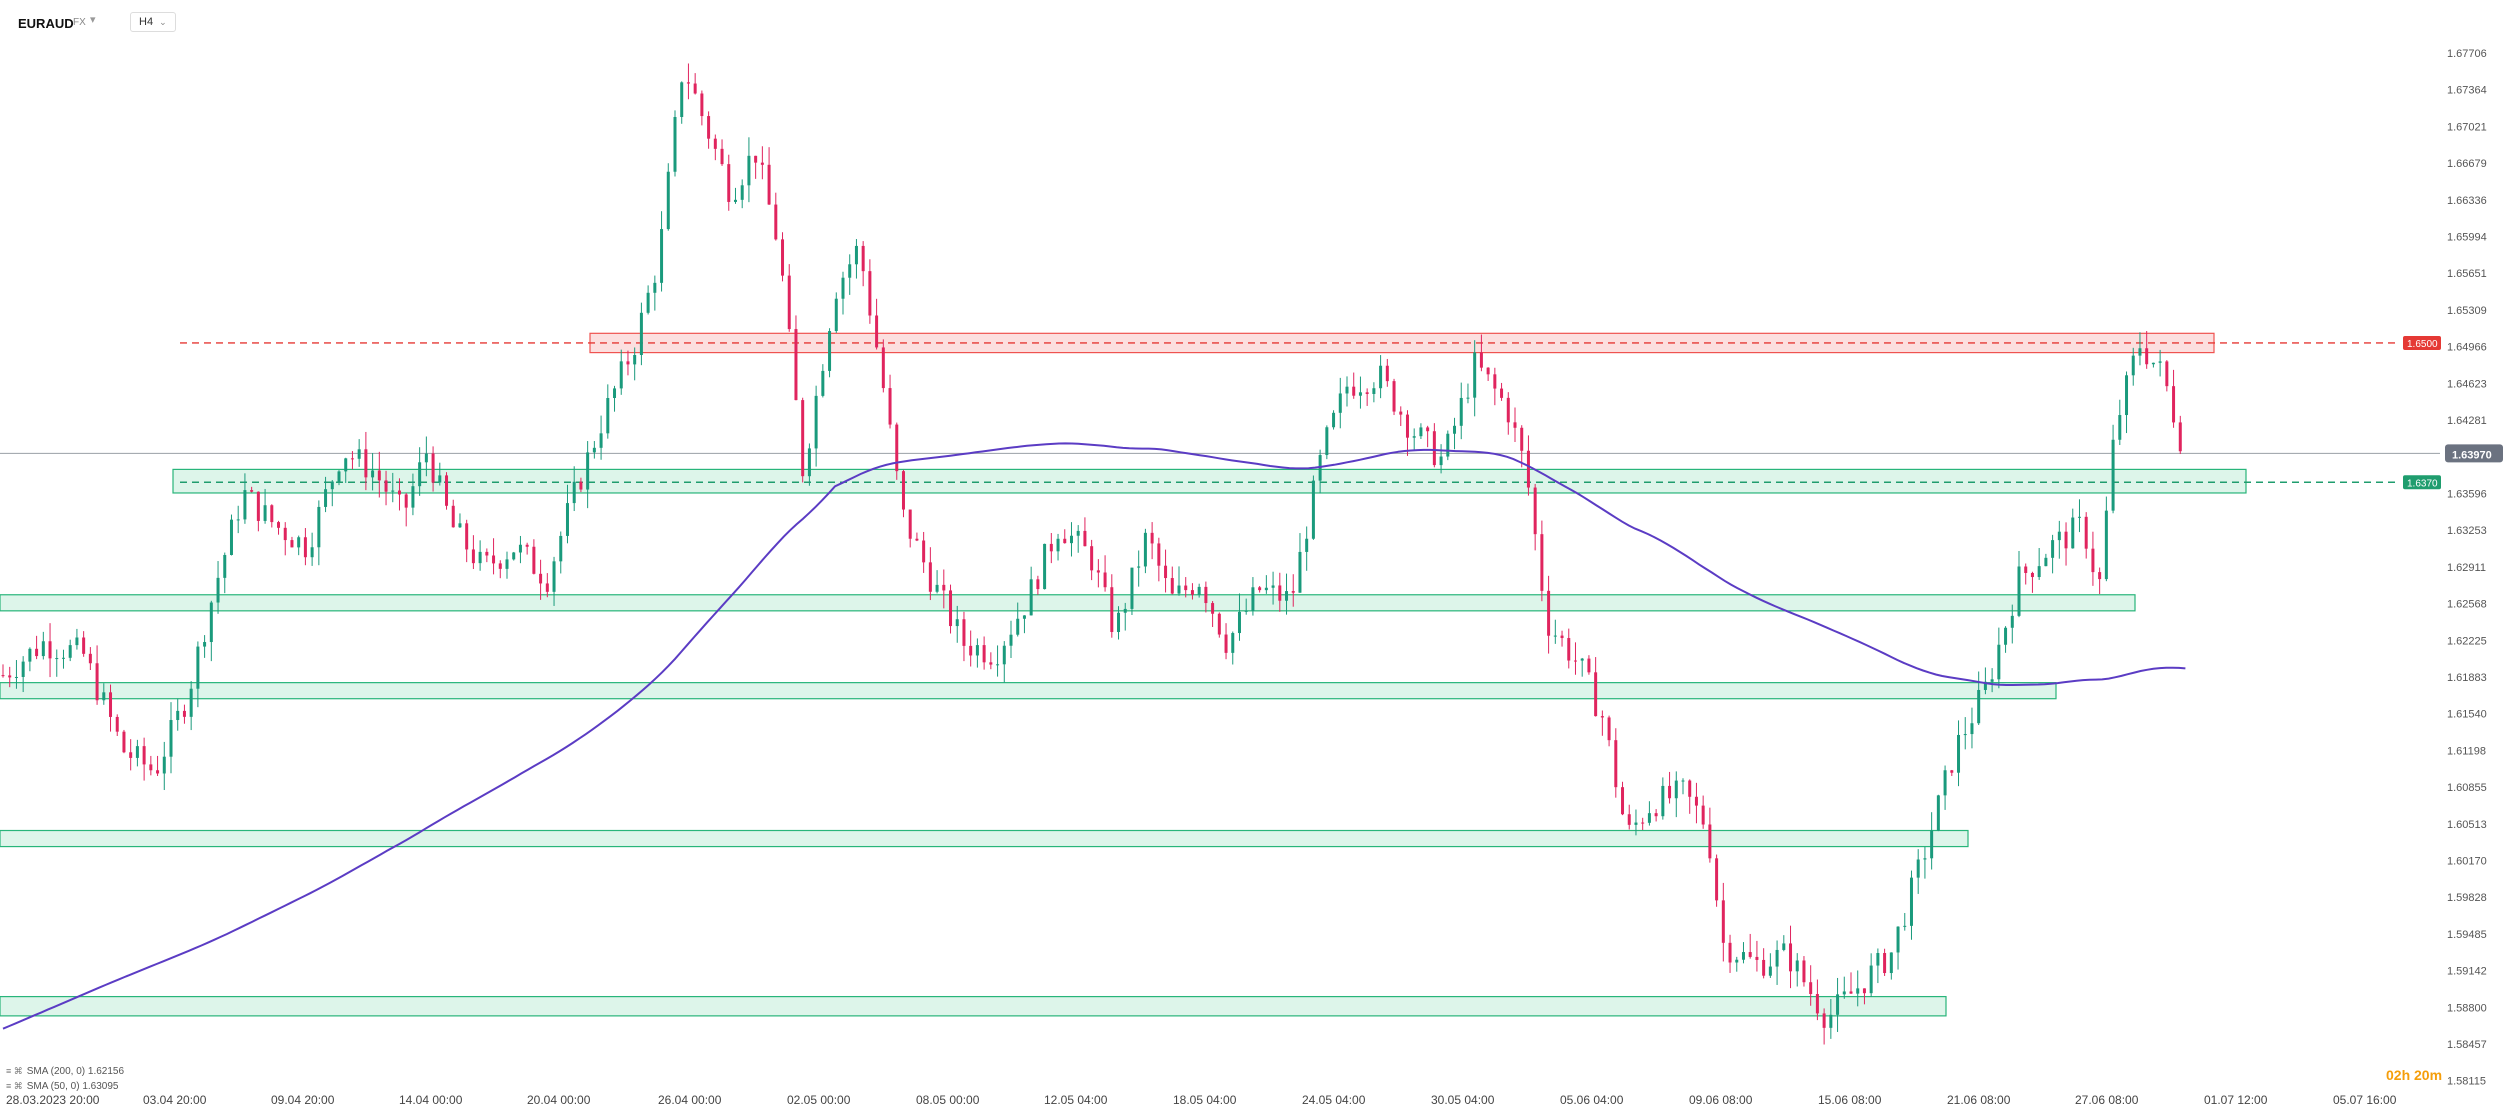 The width and height of the screenshot is (2506, 1117). I want to click on current-price-badge, so click(2474, 453).